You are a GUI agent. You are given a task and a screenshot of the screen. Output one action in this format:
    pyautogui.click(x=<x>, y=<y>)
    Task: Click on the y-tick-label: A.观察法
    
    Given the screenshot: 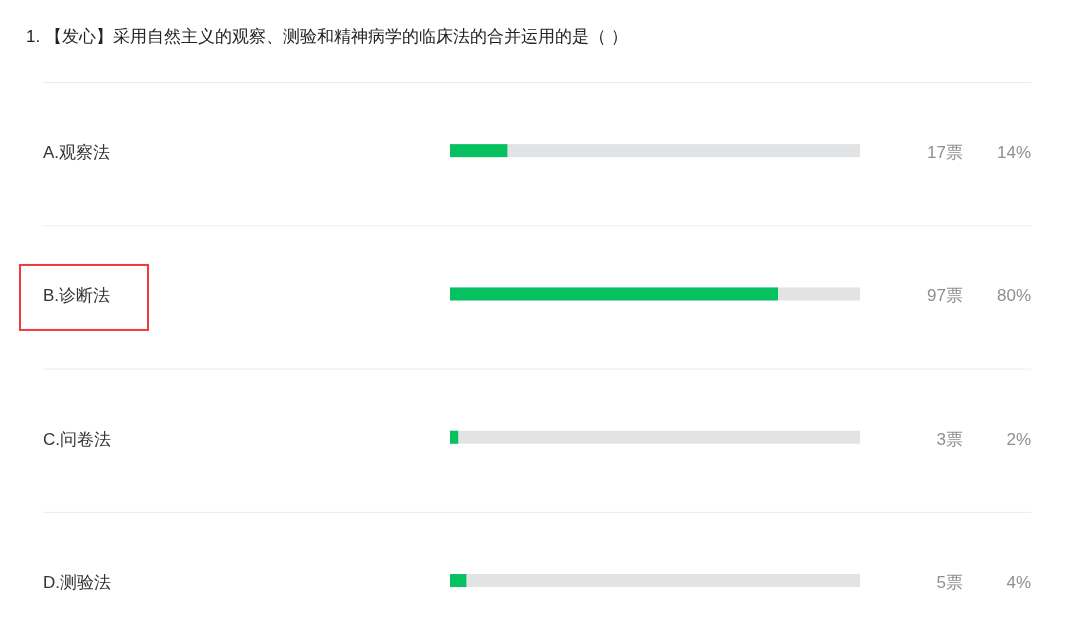 What is the action you would take?
    pyautogui.click(x=77, y=153)
    